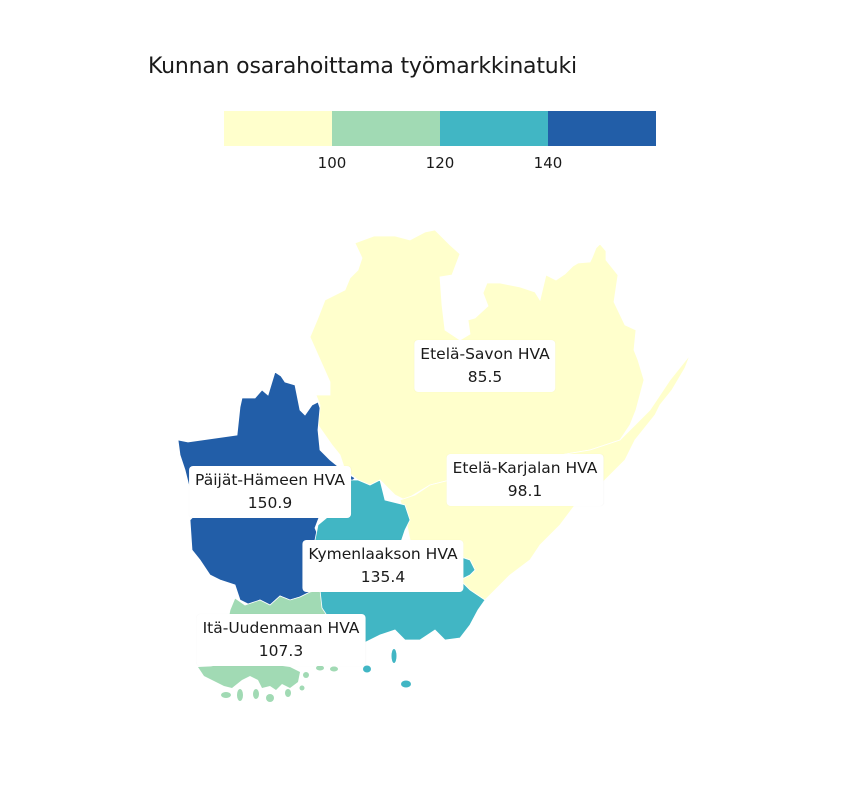  I want to click on label-paijat-hame: Päijät-Hämeen HVA 150.9, so click(270, 492).